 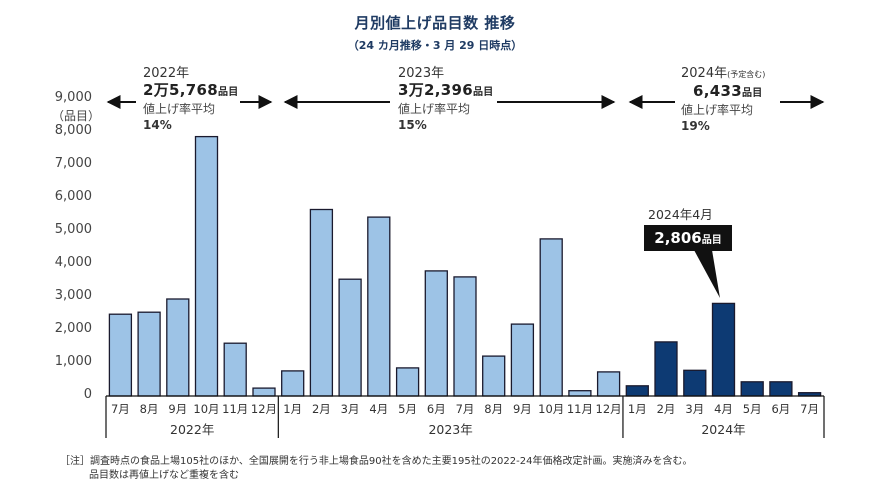 What do you see at coordinates (76, 116) in the screenshot?
I see `y-axis-unit: （品目）` at bounding box center [76, 116].